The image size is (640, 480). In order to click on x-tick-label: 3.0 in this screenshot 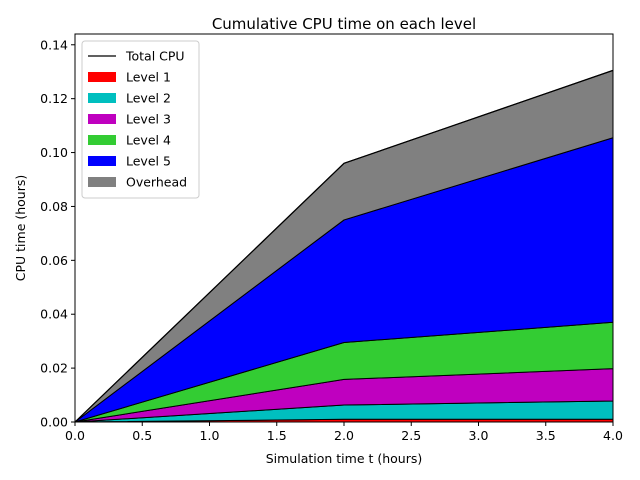, I will do `click(479, 435)`.